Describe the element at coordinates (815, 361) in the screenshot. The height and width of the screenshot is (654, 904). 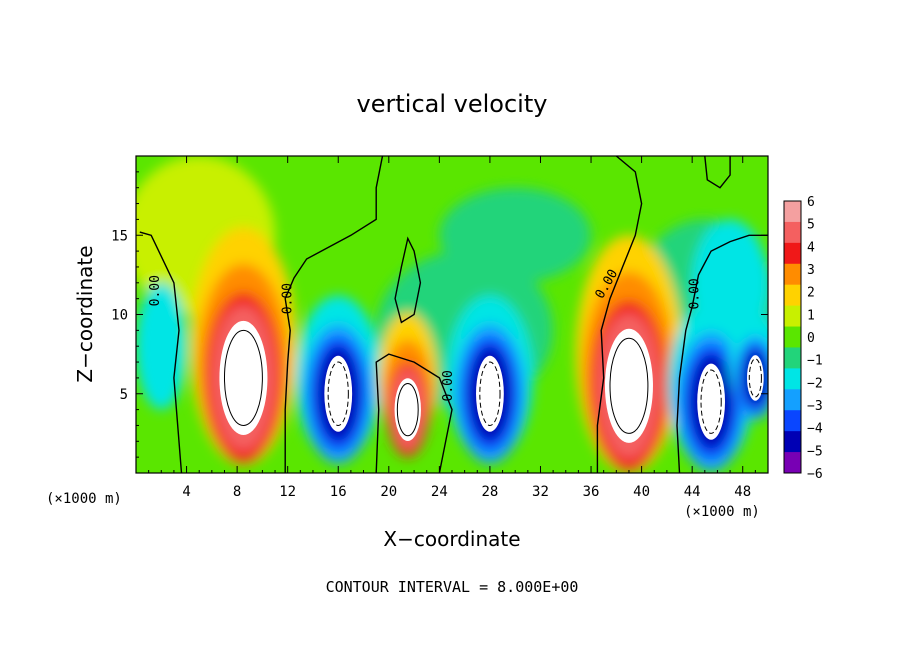
I see `colorbar-label: −1` at that location.